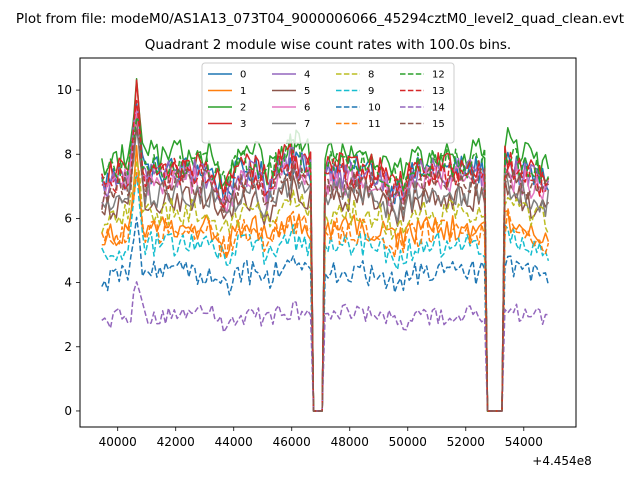 The height and width of the screenshot is (480, 640). What do you see at coordinates (321, 438) in the screenshot?
I see `x-axis: 40000 42000 44000 46000 48000 50000 52000 54000` at bounding box center [321, 438].